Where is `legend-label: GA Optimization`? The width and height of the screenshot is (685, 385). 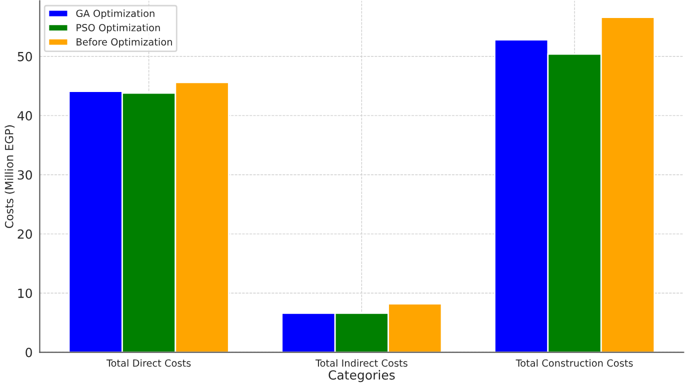 legend-label: GA Optimization is located at coordinates (115, 14).